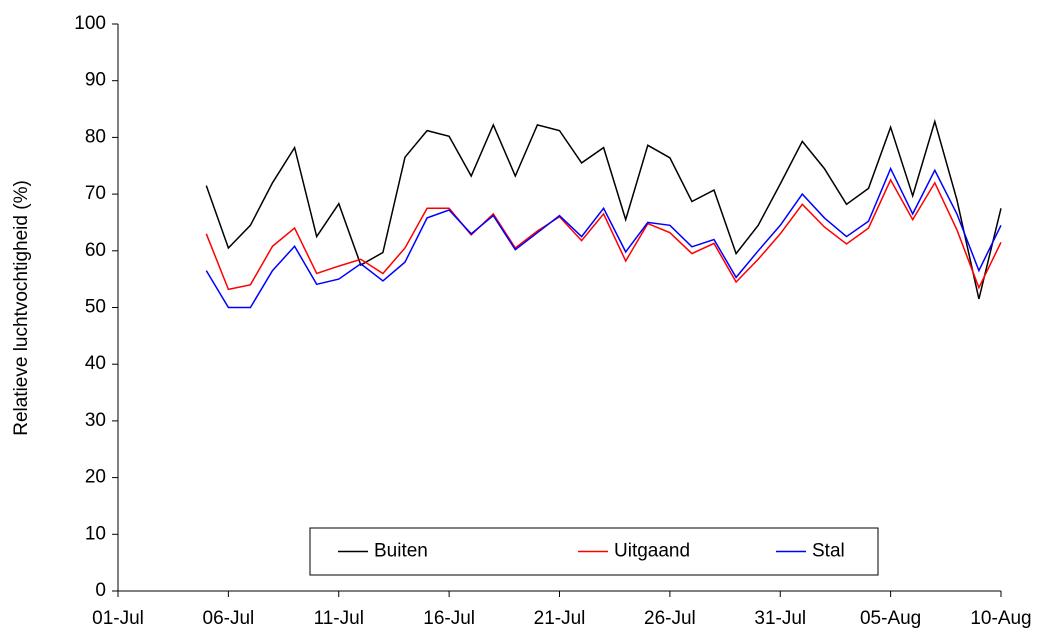 This screenshot has width=1045, height=642. Describe the element at coordinates (95, 250) in the screenshot. I see `y-tick-label: 60` at that location.